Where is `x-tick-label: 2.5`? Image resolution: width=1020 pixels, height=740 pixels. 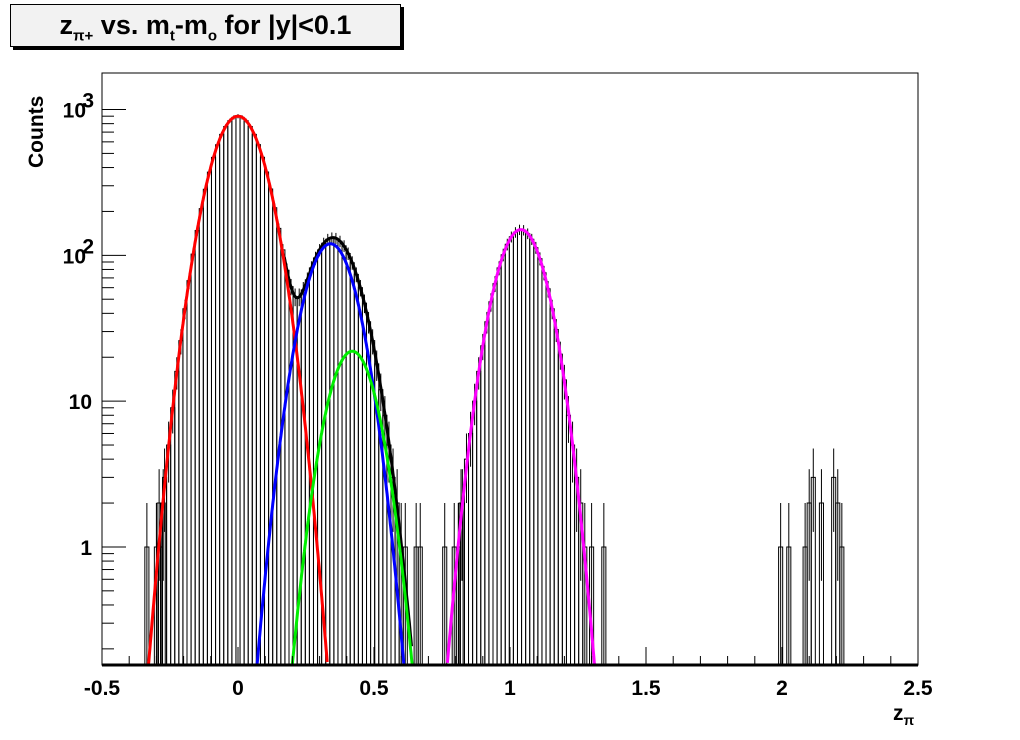 x-tick-label: 2.5 is located at coordinates (918, 688).